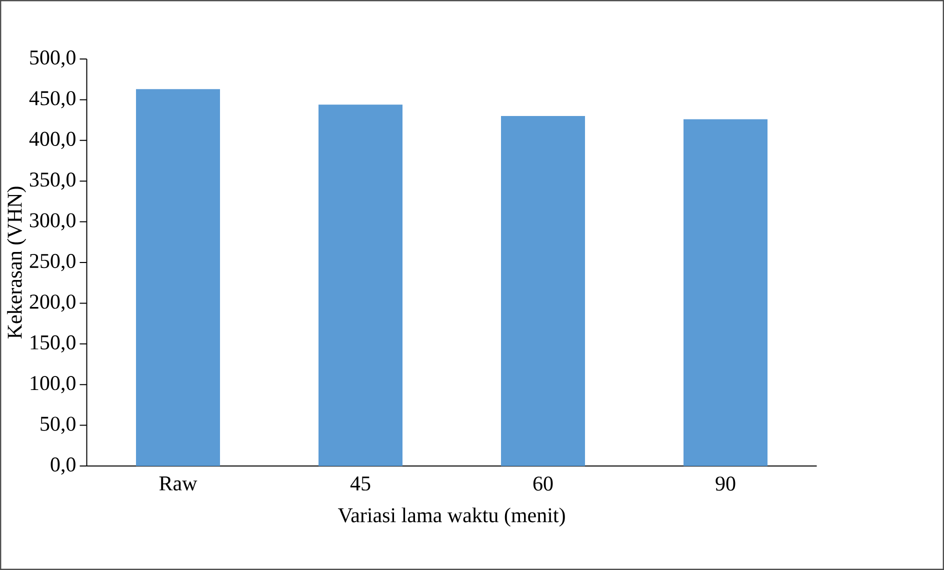  Describe the element at coordinates (53, 263) in the screenshot. I see `y-tick-label: 250,0` at that location.